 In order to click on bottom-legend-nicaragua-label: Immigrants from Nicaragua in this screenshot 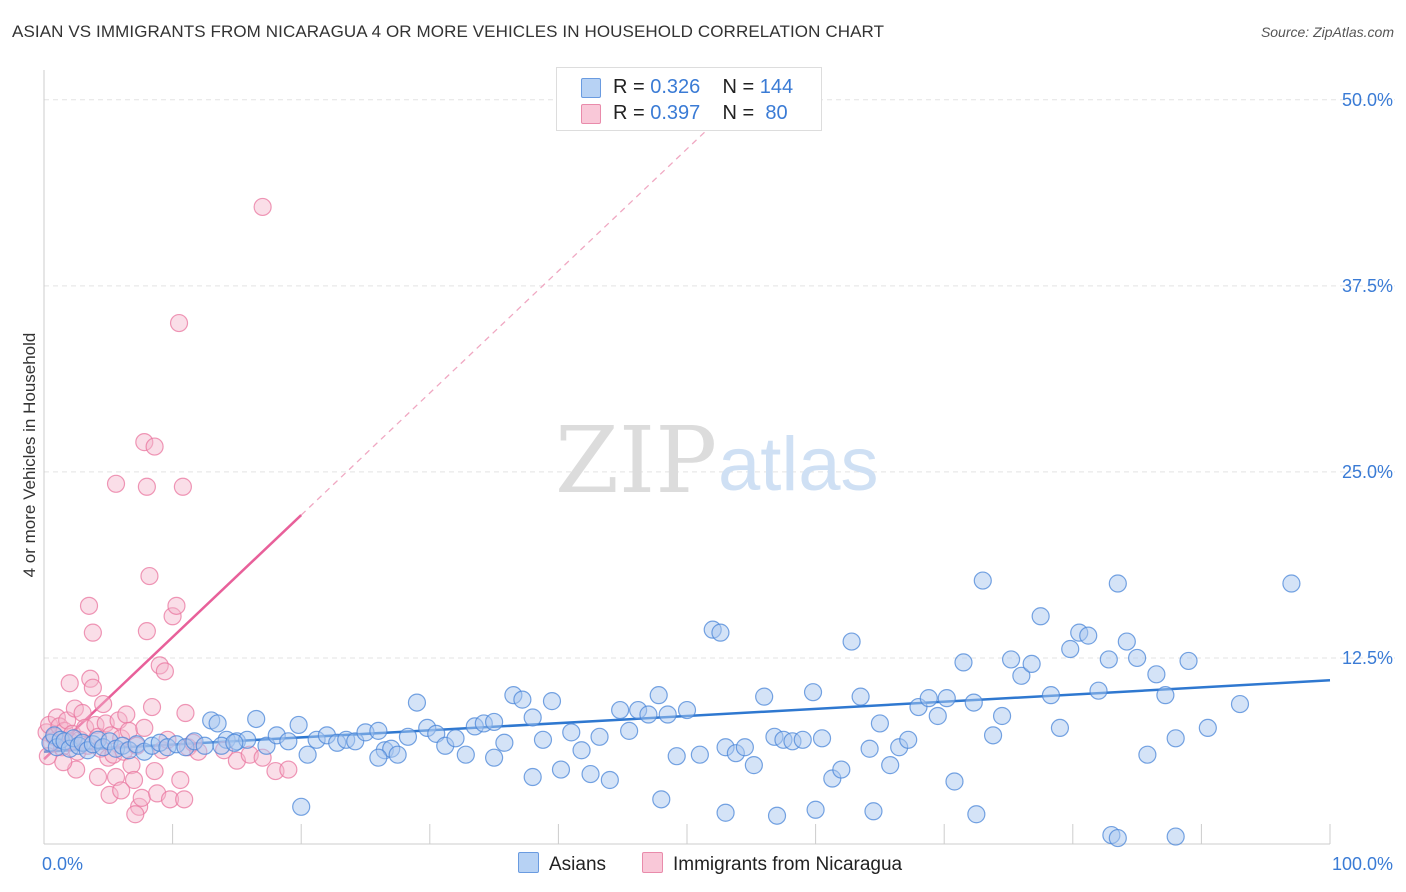, I will do `click(788, 864)`.